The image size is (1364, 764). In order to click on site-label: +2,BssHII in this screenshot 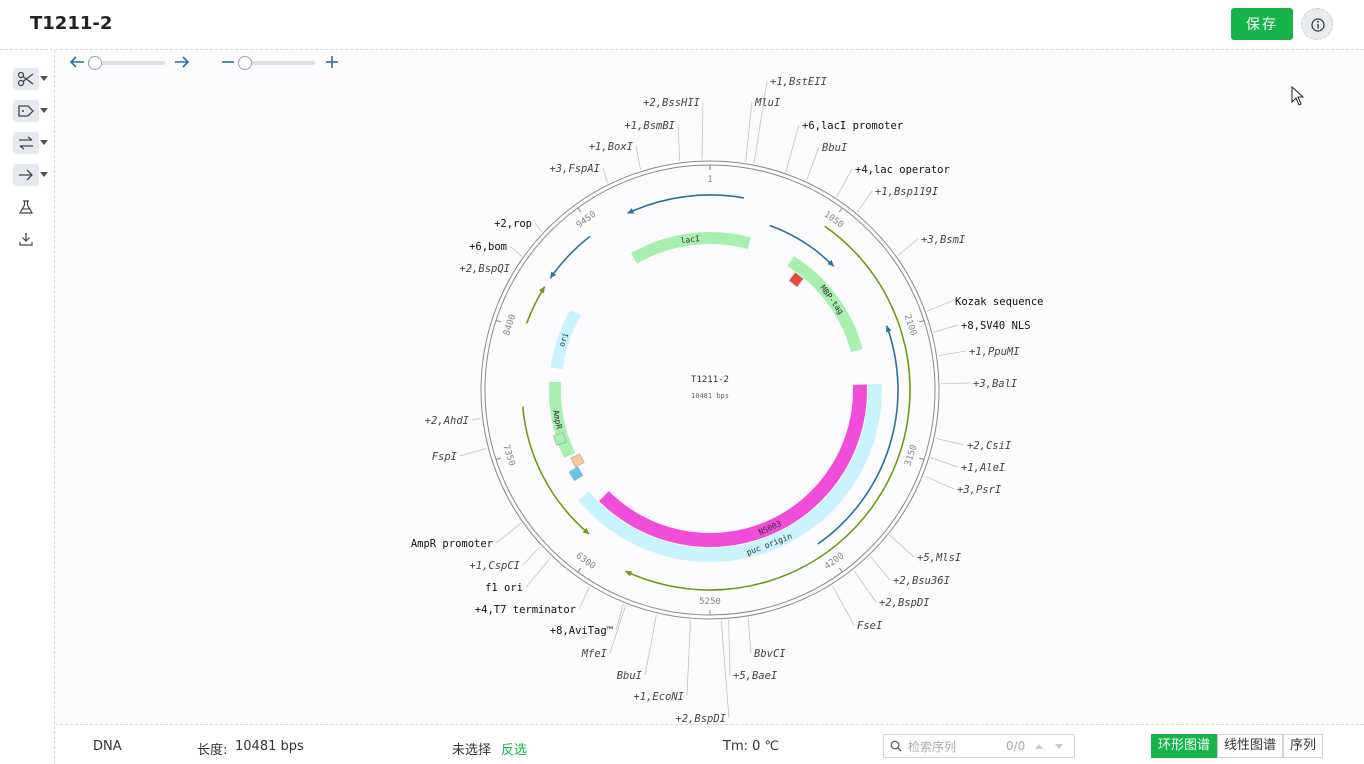, I will do `click(672, 103)`.